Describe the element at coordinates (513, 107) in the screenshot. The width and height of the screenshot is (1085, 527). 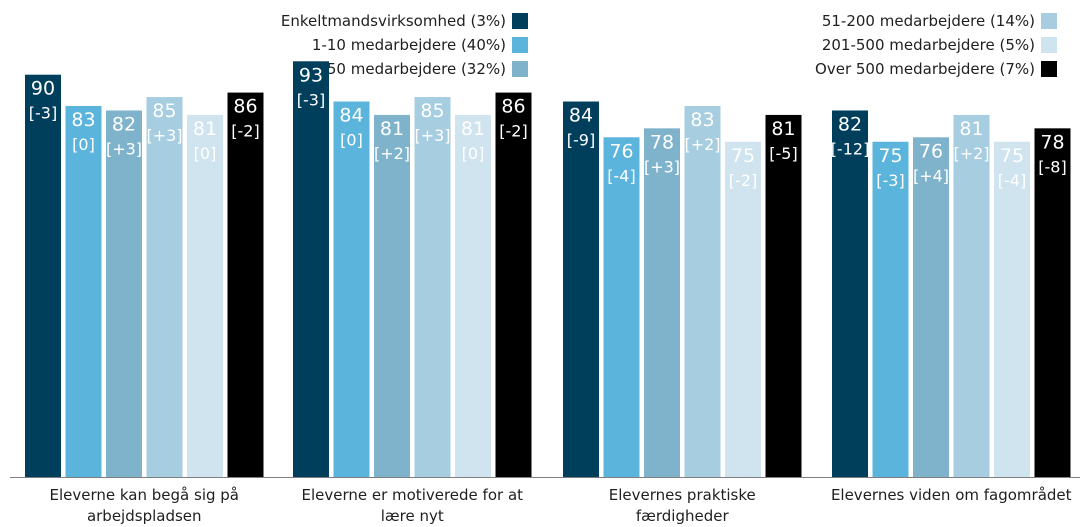
I see `value-label-2-6: 86` at that location.